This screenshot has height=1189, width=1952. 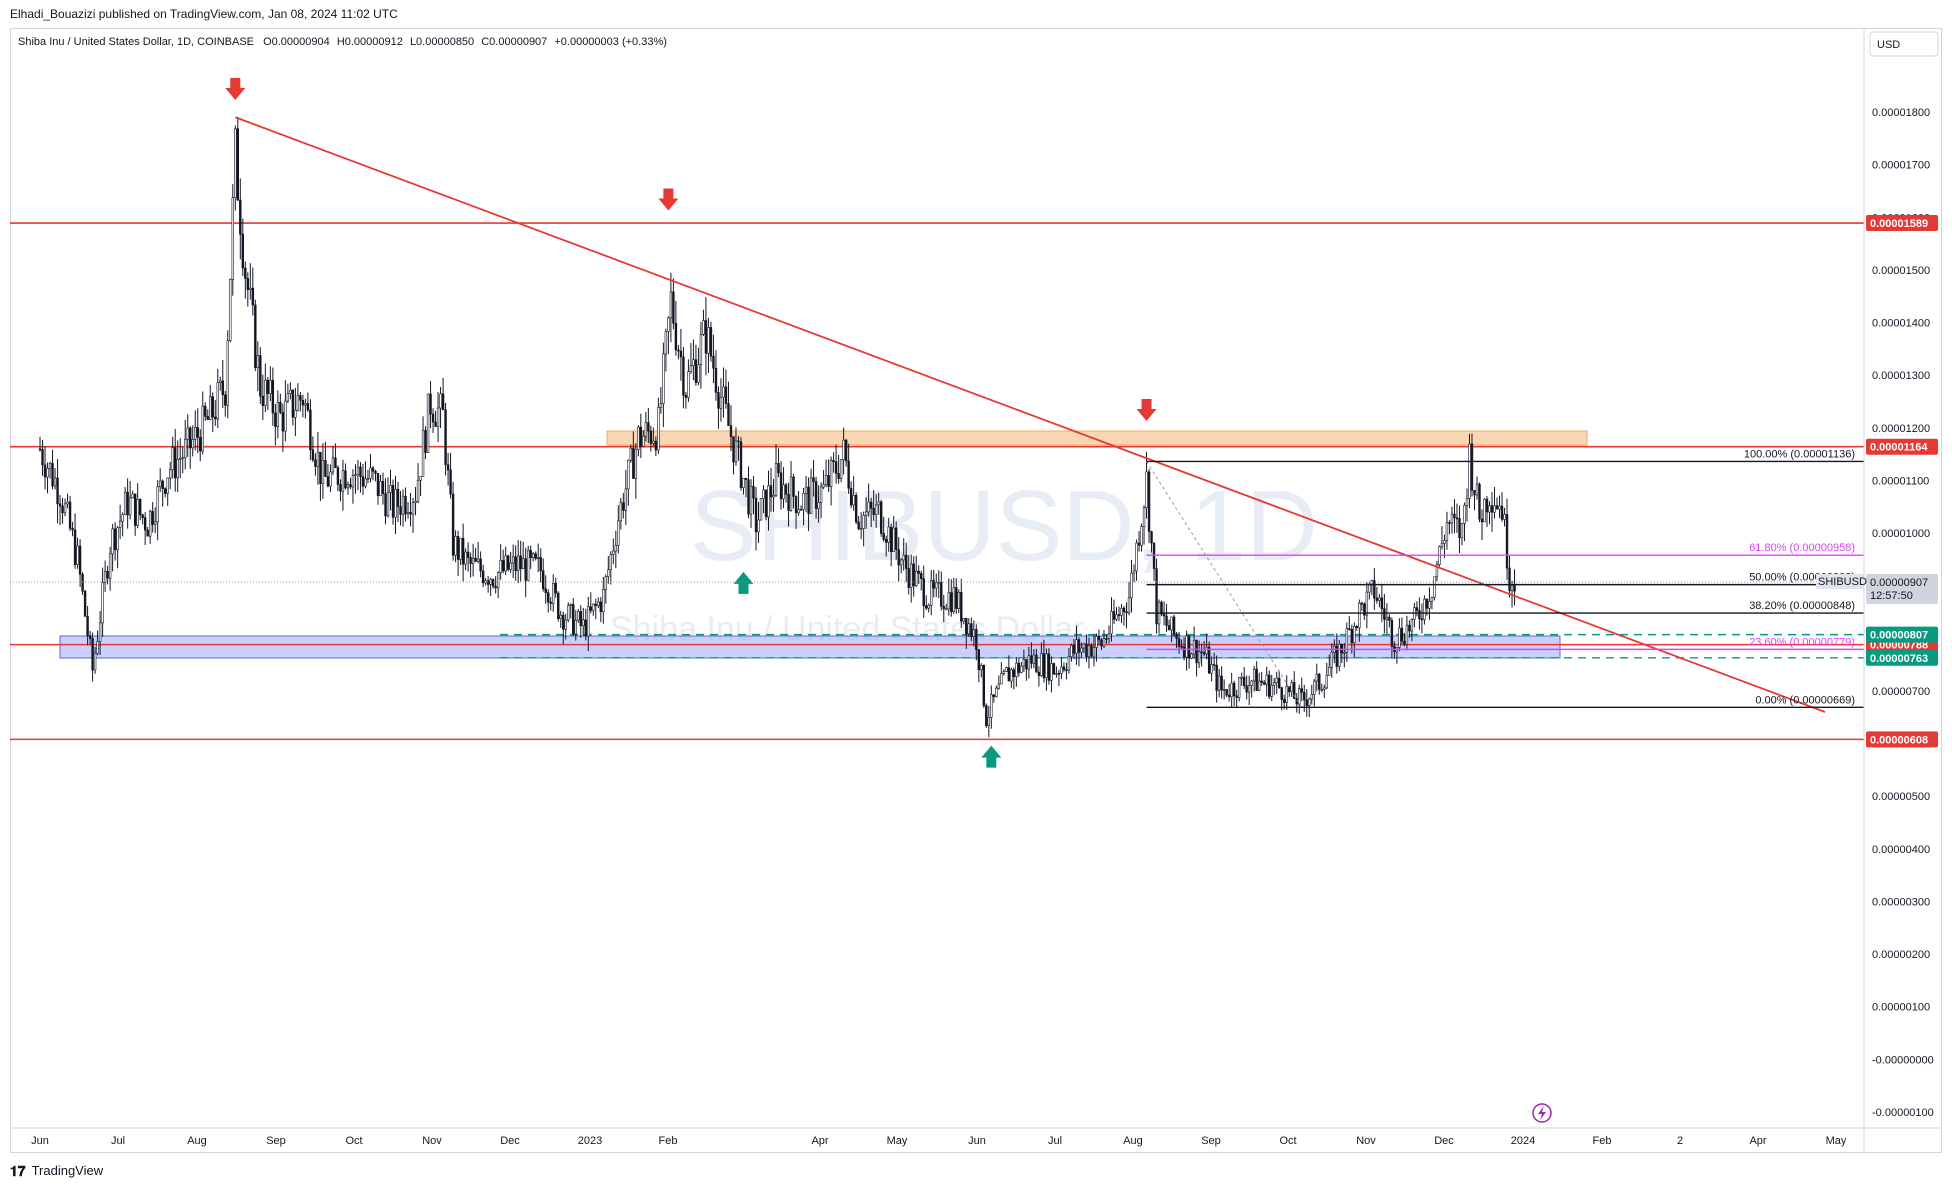 I want to click on y-tick-label: 0.00001800, so click(x=1901, y=113).